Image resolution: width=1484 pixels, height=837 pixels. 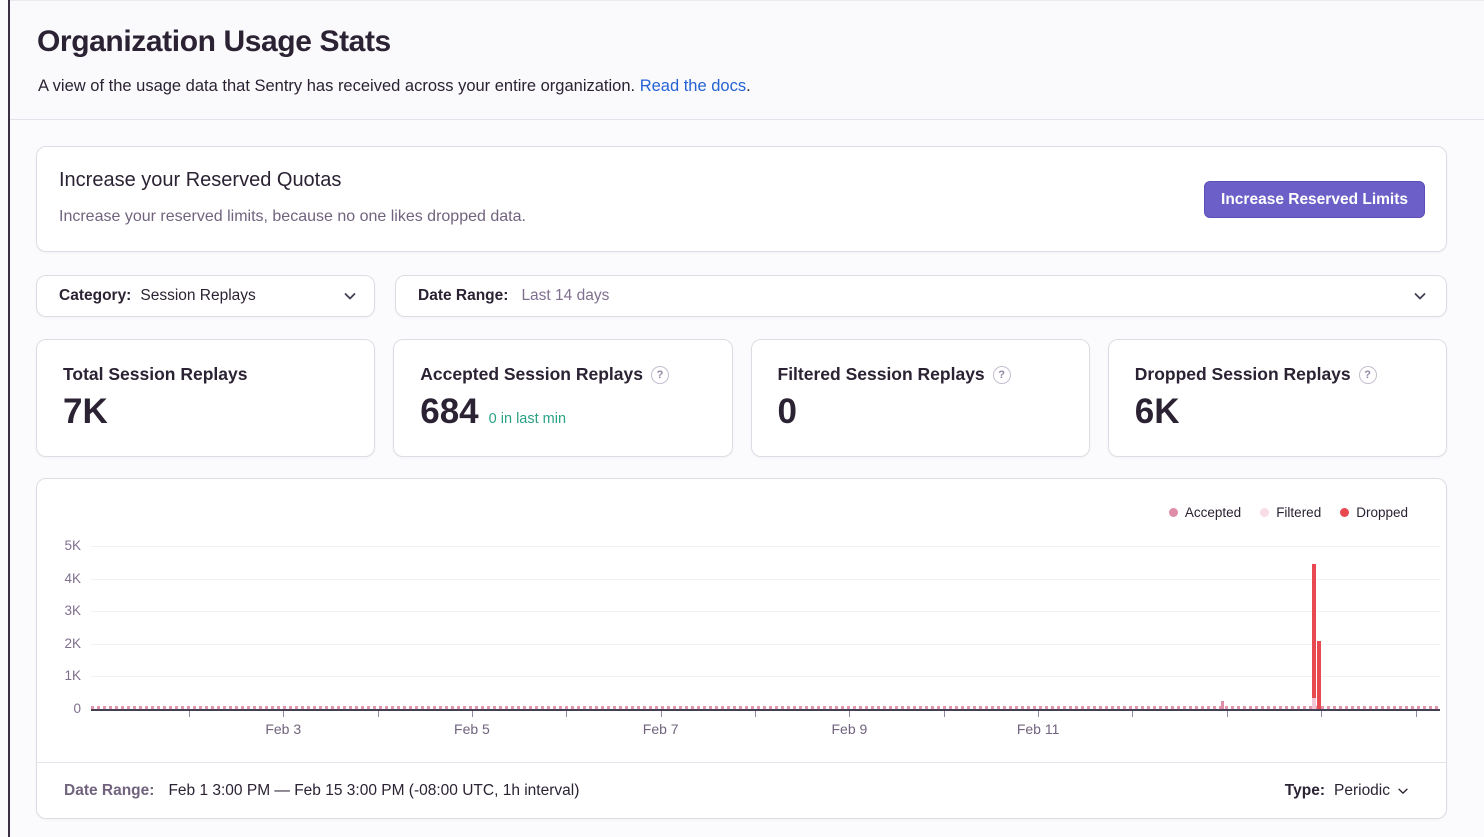 I want to click on legend-label: Filtered, so click(x=1299, y=512).